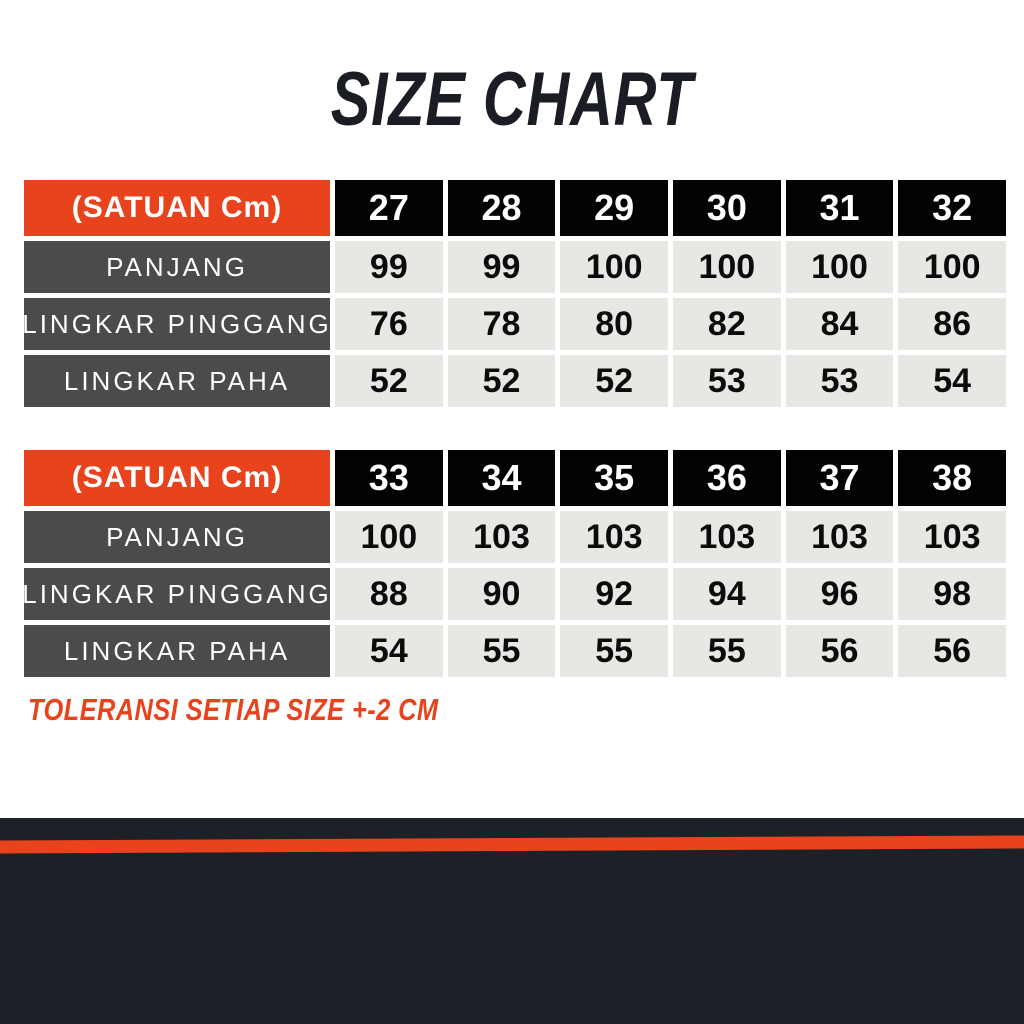 The height and width of the screenshot is (1024, 1024). I want to click on size-column-header-38: 38, so click(952, 478).